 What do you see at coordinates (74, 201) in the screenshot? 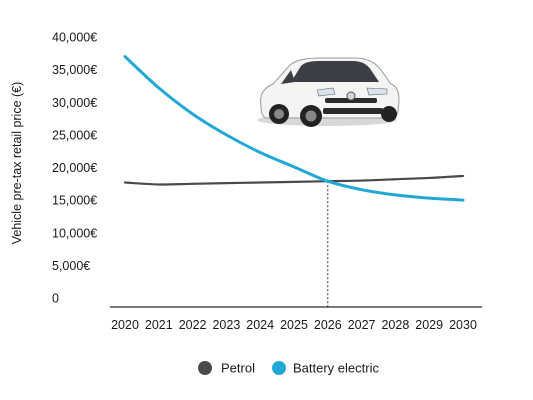
I see `y-tick-label: 15,000€` at bounding box center [74, 201].